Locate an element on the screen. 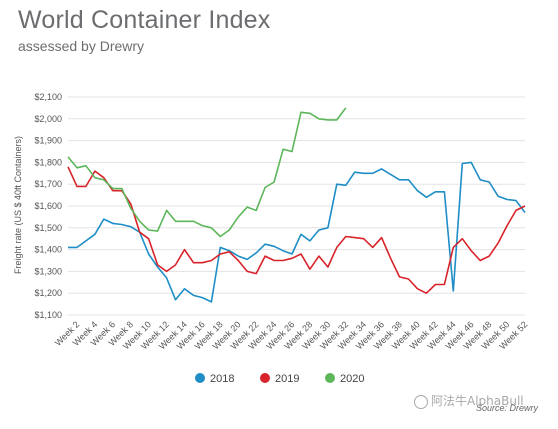 Image resolution: width=558 pixels, height=429 pixels. legend: 2018 2019 2020 is located at coordinates (279, 379).